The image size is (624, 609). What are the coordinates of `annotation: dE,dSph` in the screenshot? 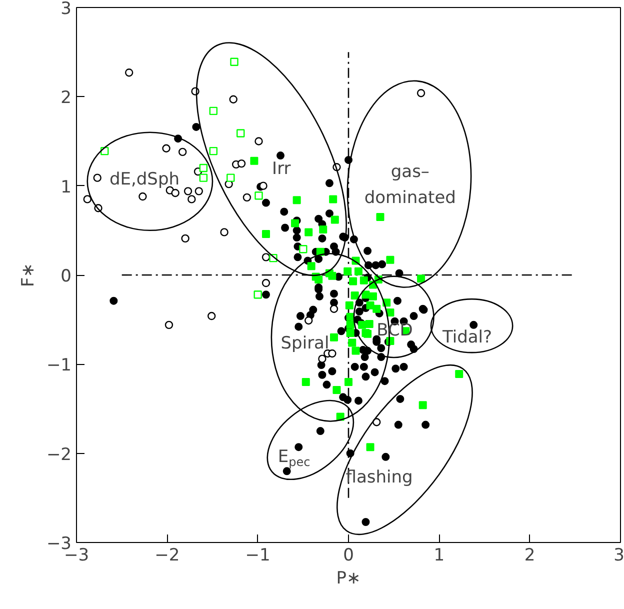 It's located at (144, 180).